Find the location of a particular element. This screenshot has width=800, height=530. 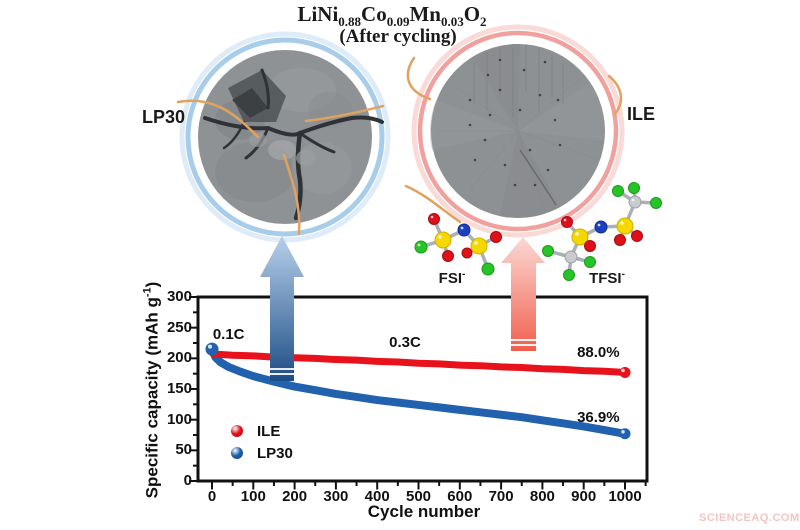

x-tick-label: 700 is located at coordinates (501, 496).